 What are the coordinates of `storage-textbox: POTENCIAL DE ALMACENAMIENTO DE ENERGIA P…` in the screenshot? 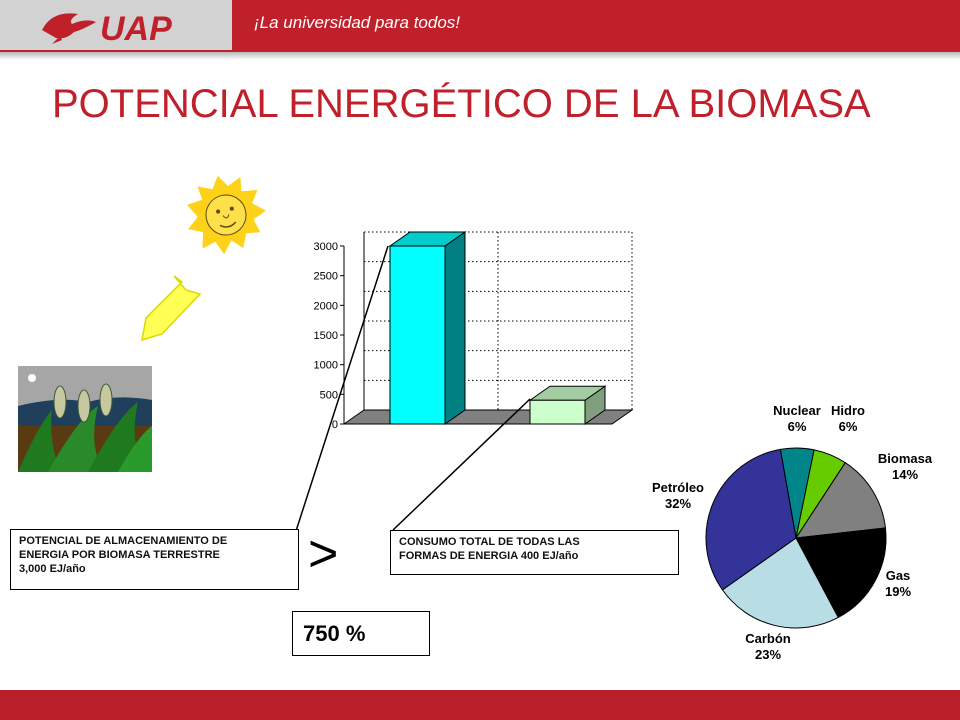 It's located at (154, 559).